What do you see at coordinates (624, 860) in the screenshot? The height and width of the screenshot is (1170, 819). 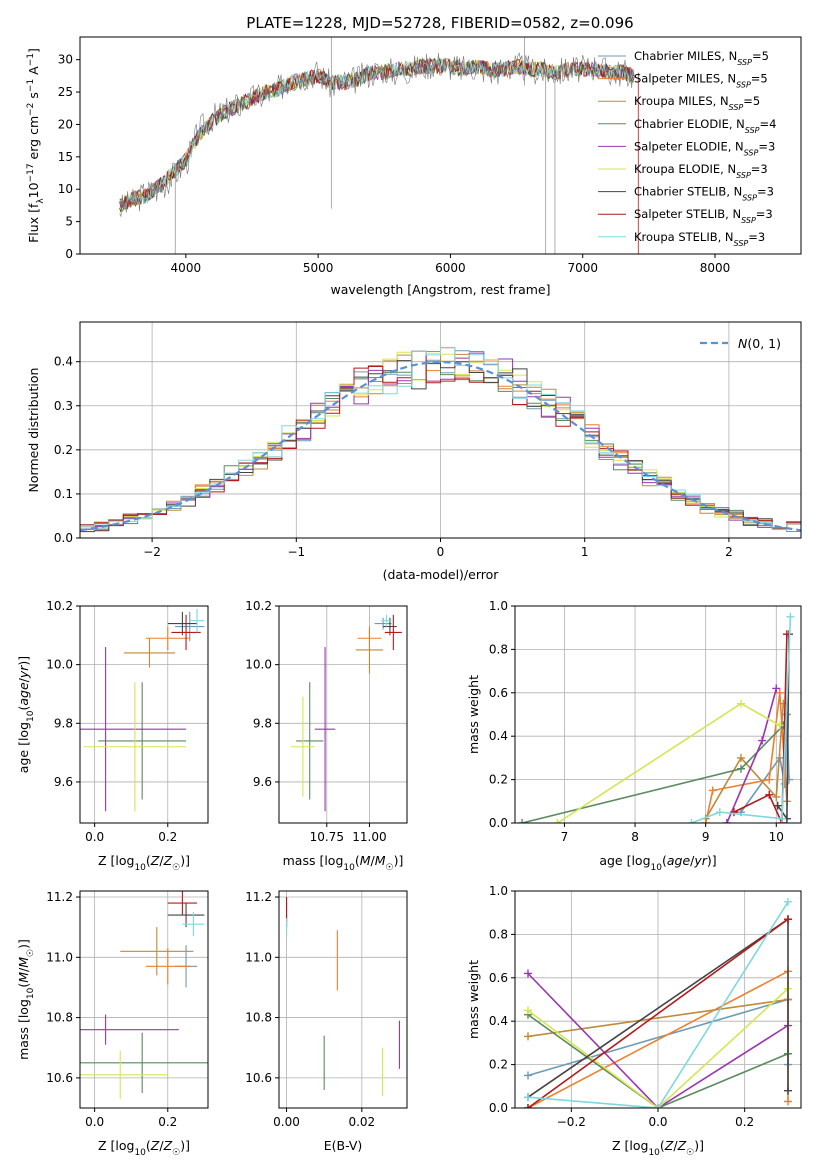 I see `weight_vs_age-xlabel-part: age [log` at bounding box center [624, 860].